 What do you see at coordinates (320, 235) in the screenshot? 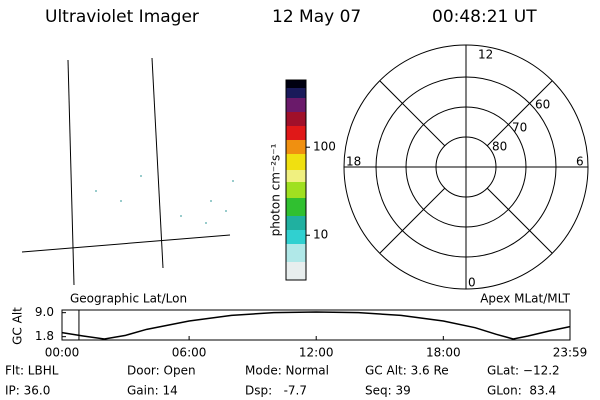
I see `colorbar-tick-label: 10` at bounding box center [320, 235].